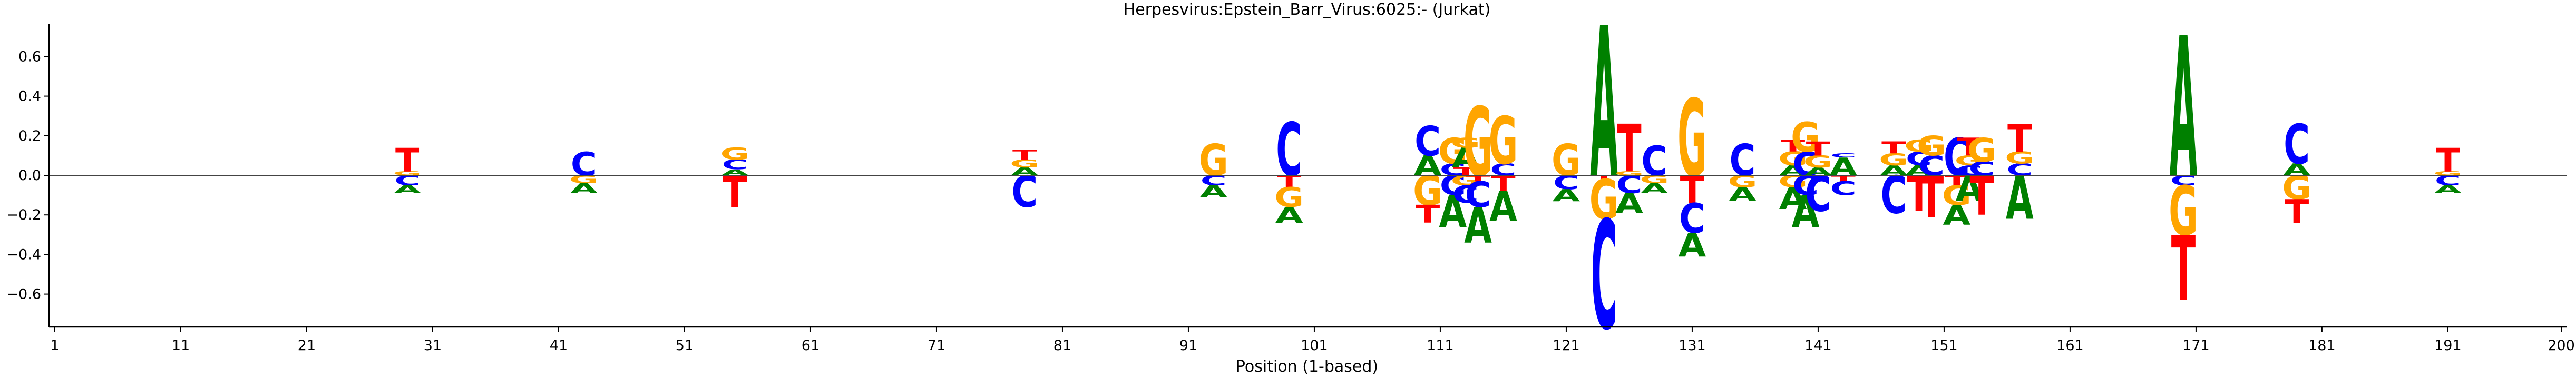 This screenshot has width=2576, height=378. Describe the element at coordinates (2561, 345) in the screenshot. I see `x-tick-label: 200` at that location.